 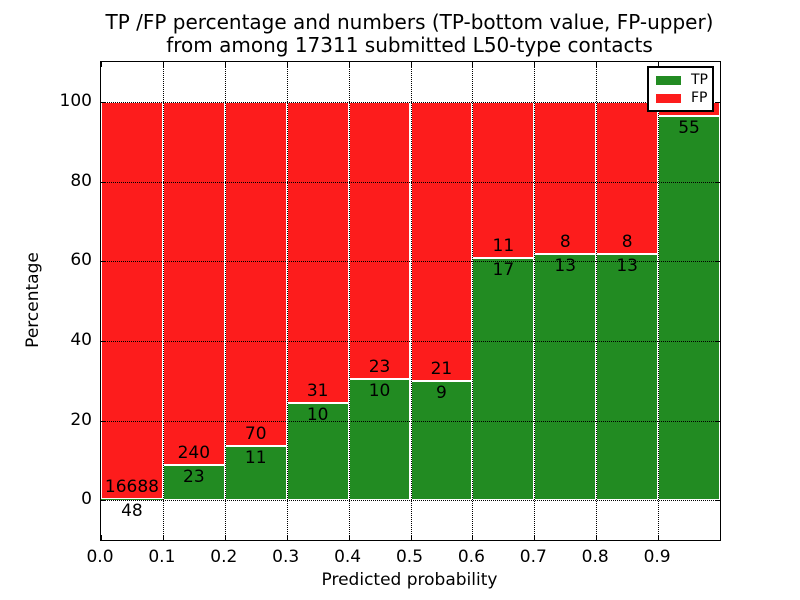 What do you see at coordinates (286, 557) in the screenshot?
I see `x-tick-label: 0.3` at bounding box center [286, 557].